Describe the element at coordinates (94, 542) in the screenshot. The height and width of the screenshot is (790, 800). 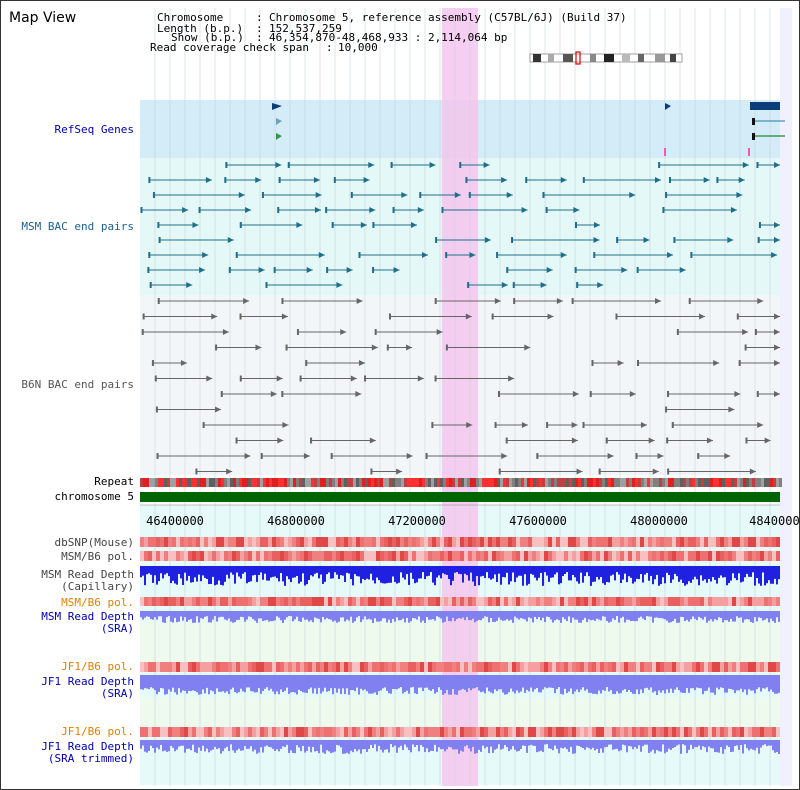
I see `track-label-dbsnp: dbSNP(Mouse)` at that location.